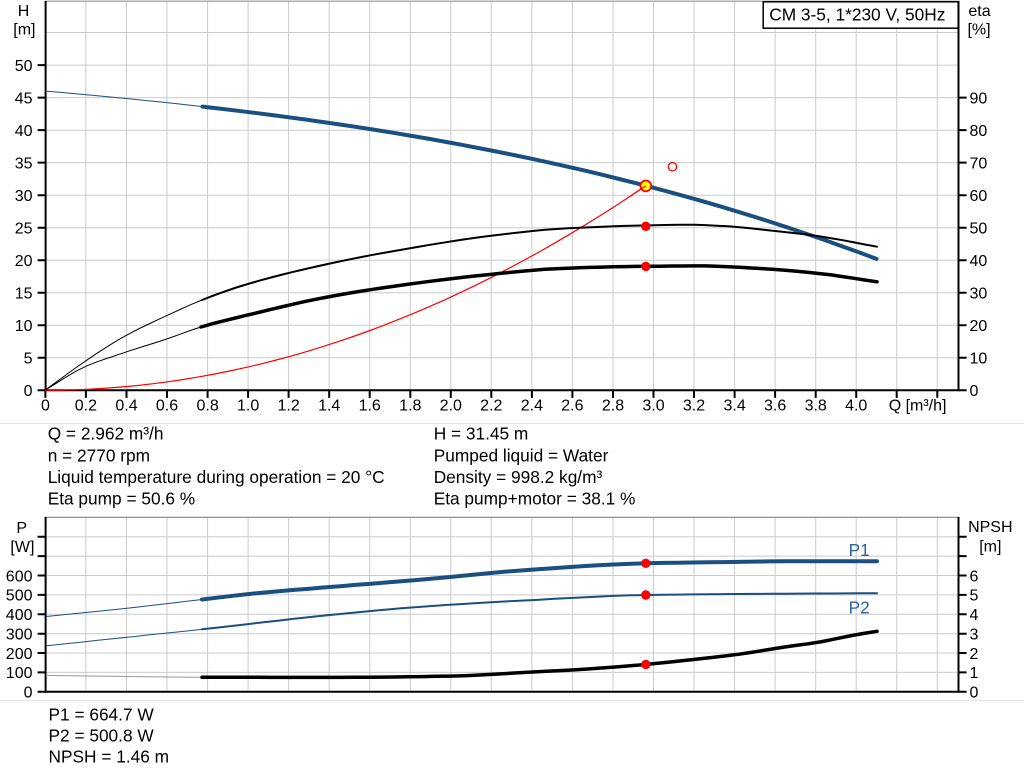 The width and height of the screenshot is (1024, 781). I want to click on svg-text: 35, so click(24, 163).